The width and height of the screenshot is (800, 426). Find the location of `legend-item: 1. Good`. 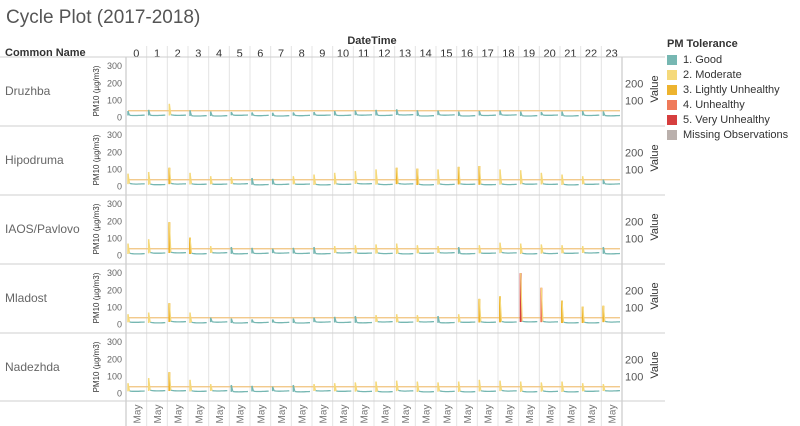

legend-item: 1. Good is located at coordinates (733, 59).